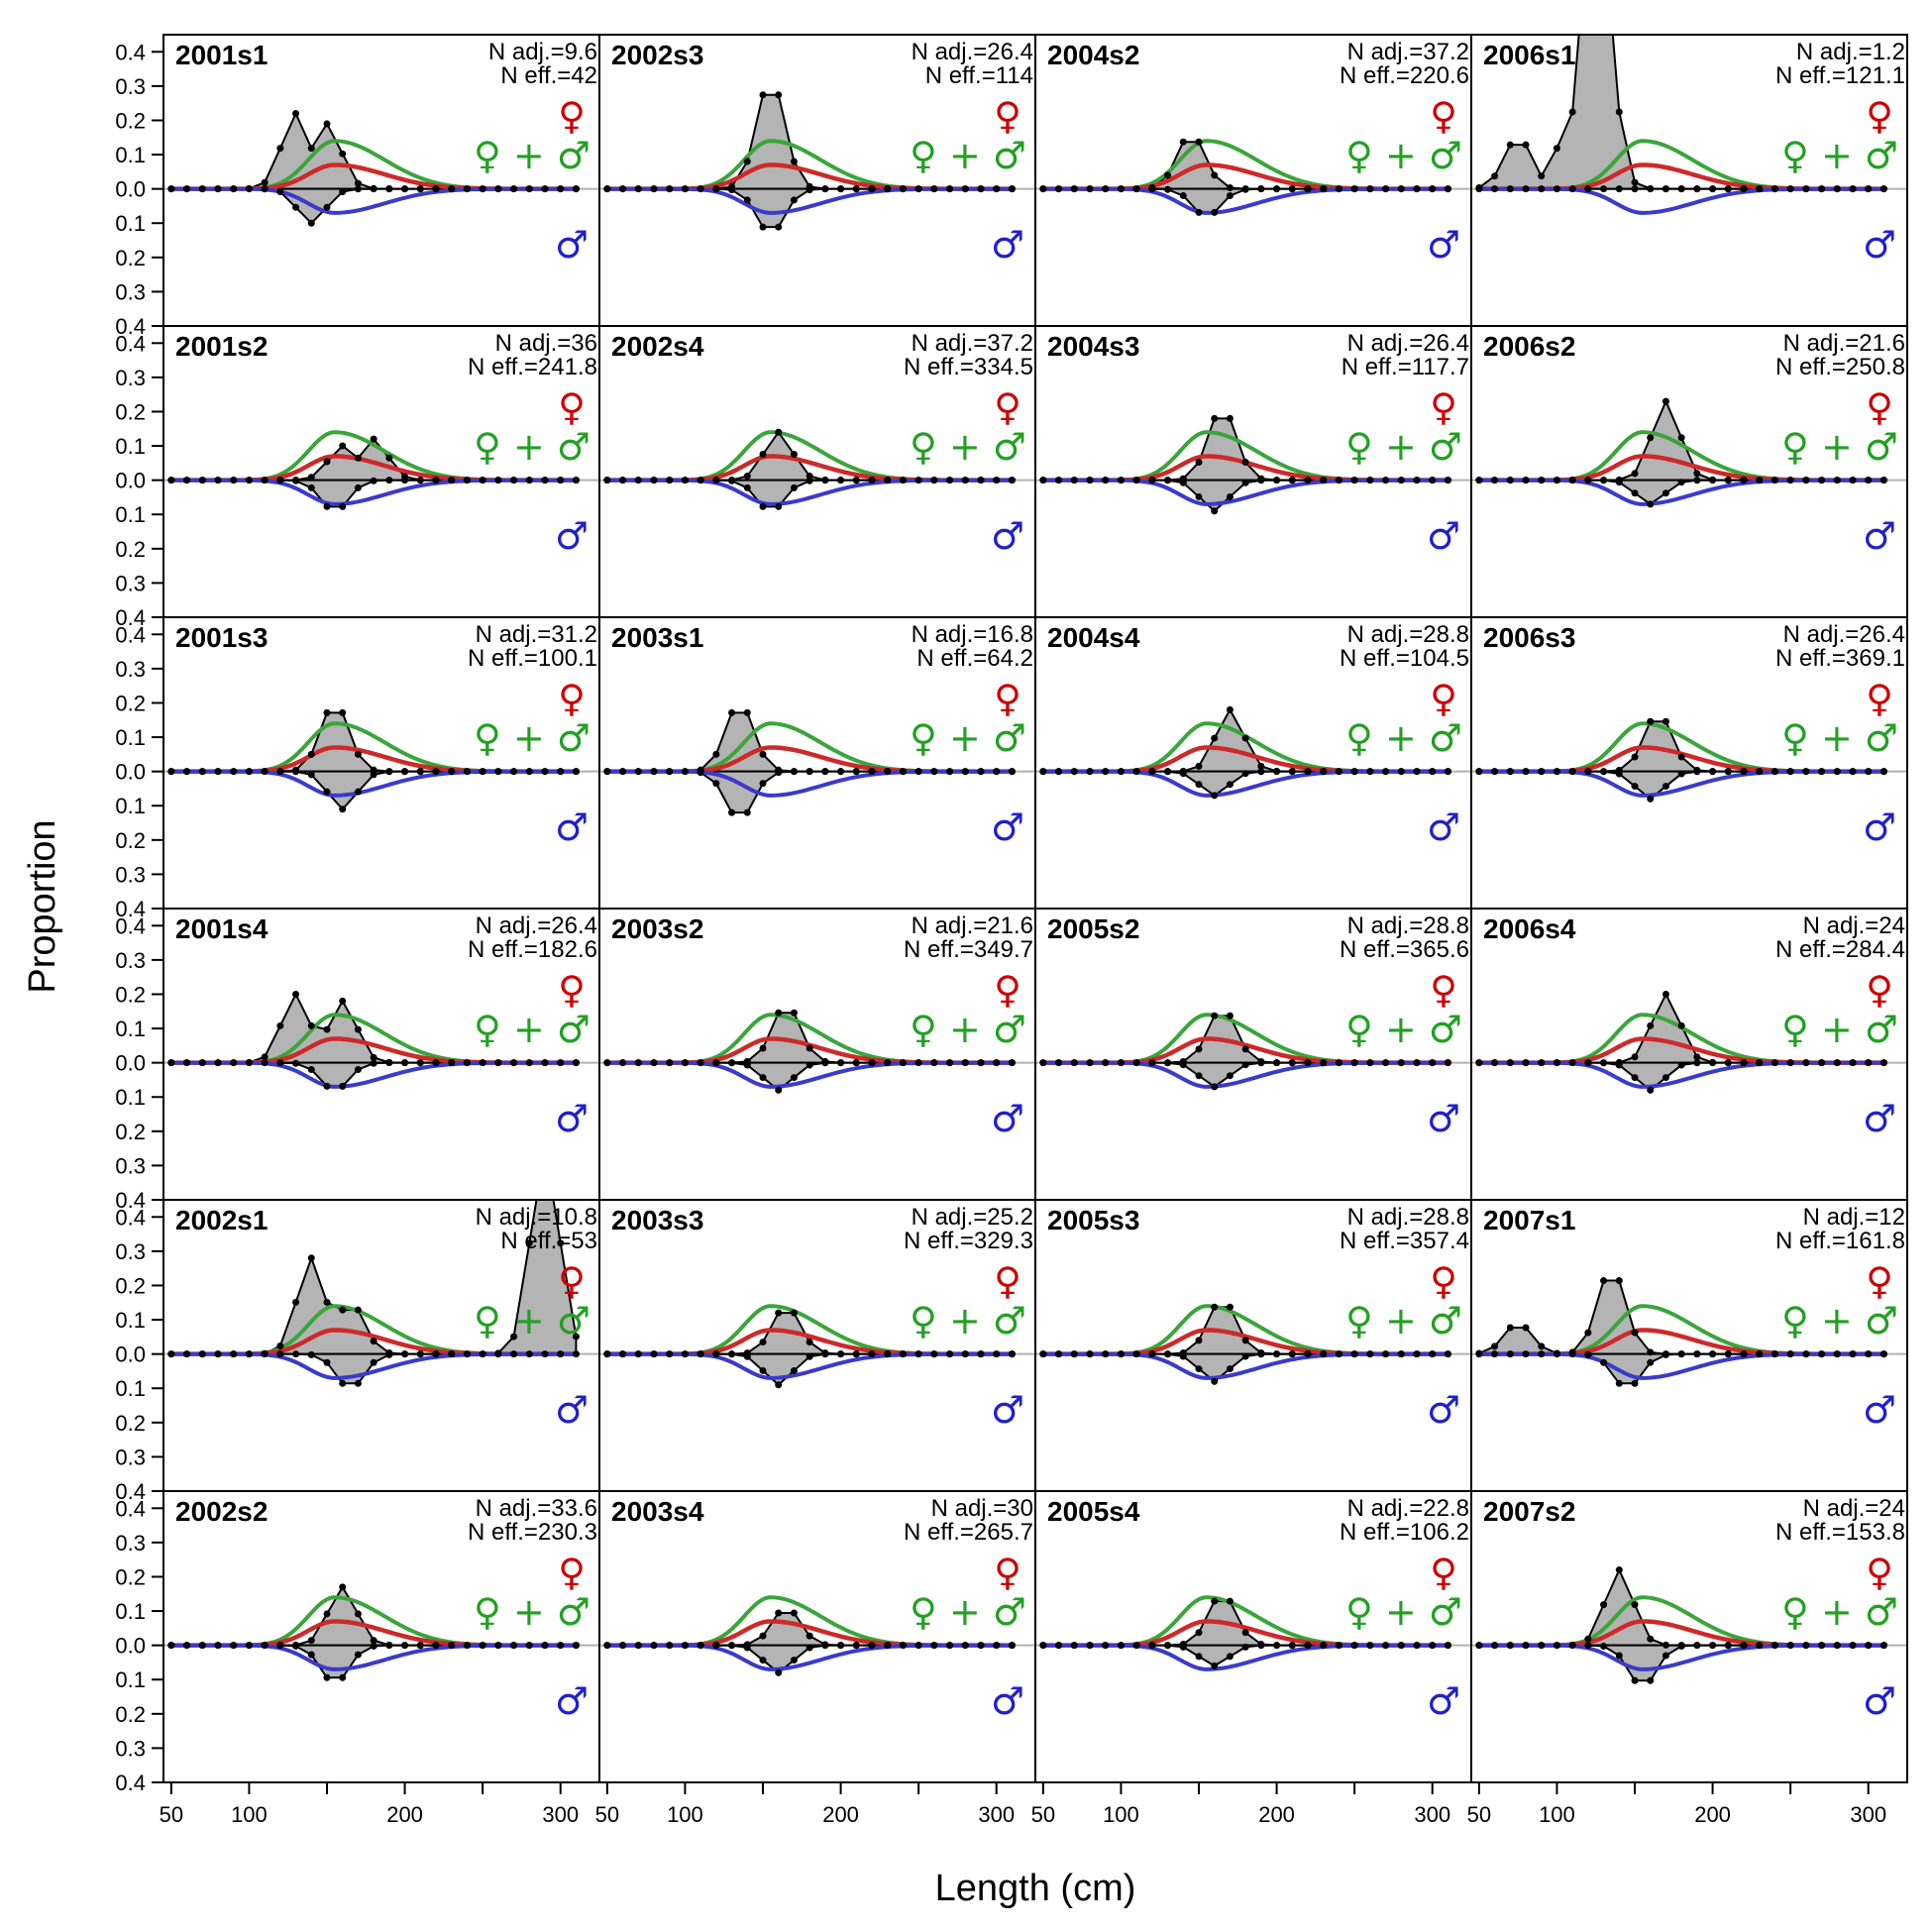 The width and height of the screenshot is (1932, 1932). I want to click on panel-2002s1: 2002s1 N adj.=10.8N eff.=53 ♀♀ + ♂ ♂, so click(381, 1346).